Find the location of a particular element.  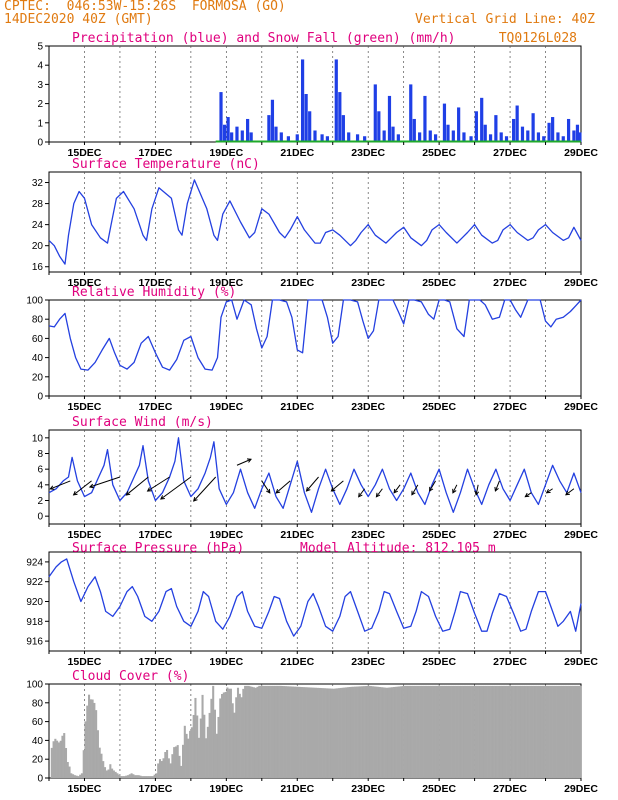

y-tick-label: 922 is located at coordinates (34, 582).